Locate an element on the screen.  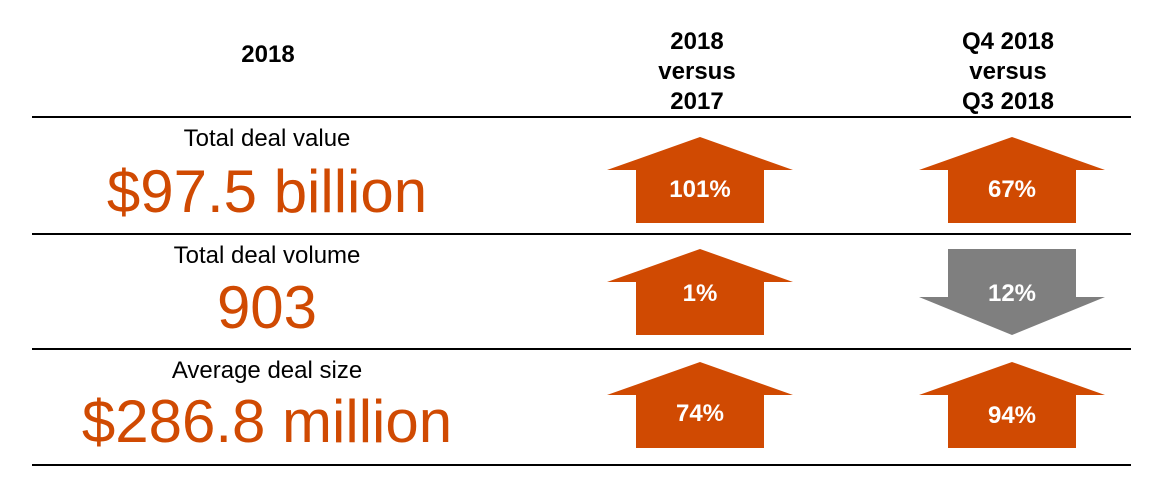
header-yoy: 2018 versus 2017 is located at coordinates (697, 72).